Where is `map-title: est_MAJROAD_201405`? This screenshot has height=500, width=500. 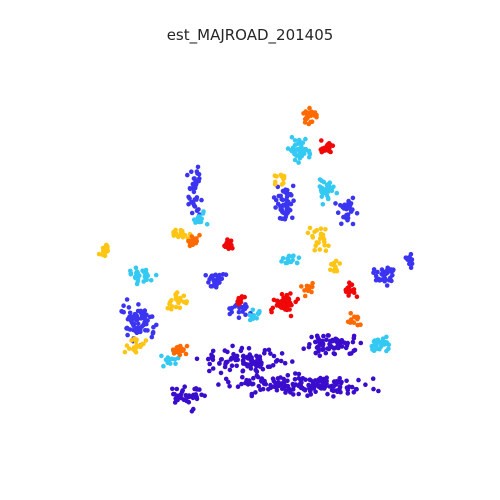
map-title: est_MAJROAD_201405 is located at coordinates (250, 35).